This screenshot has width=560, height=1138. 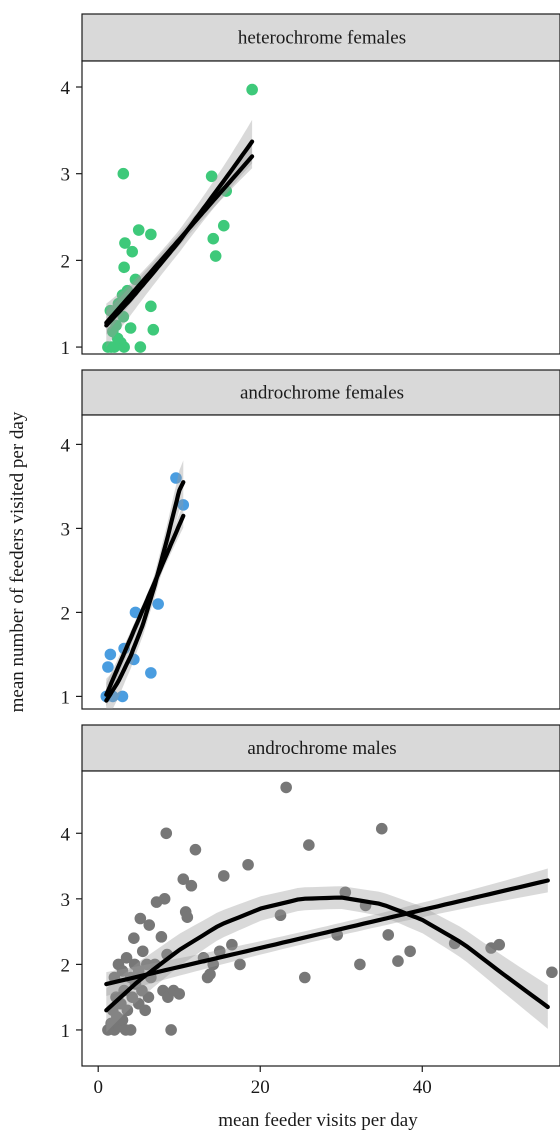 I want to click on y-tick-label: 3, so click(x=66, y=529).